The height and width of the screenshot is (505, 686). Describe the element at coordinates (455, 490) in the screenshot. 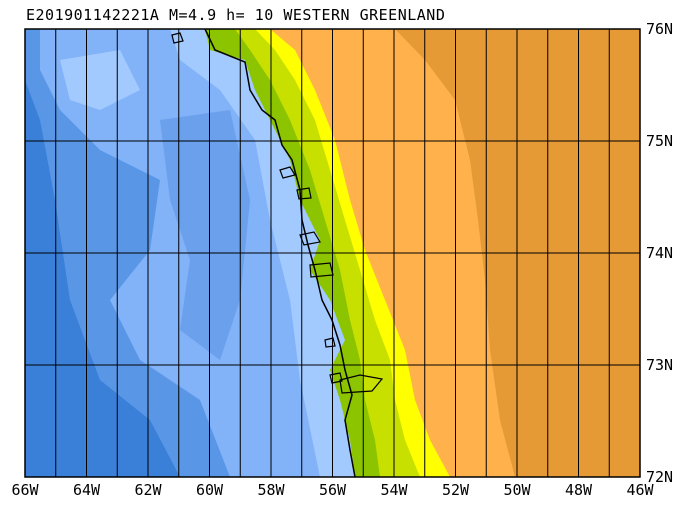

I see `lon-label: 52W` at that location.